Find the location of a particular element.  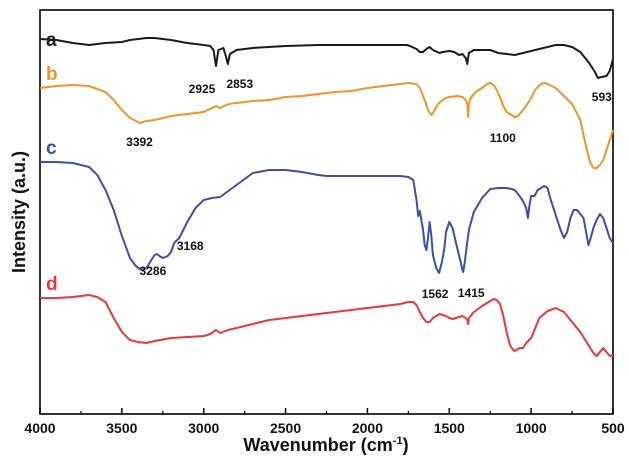

peak-label: 3286 is located at coordinates (153, 271).